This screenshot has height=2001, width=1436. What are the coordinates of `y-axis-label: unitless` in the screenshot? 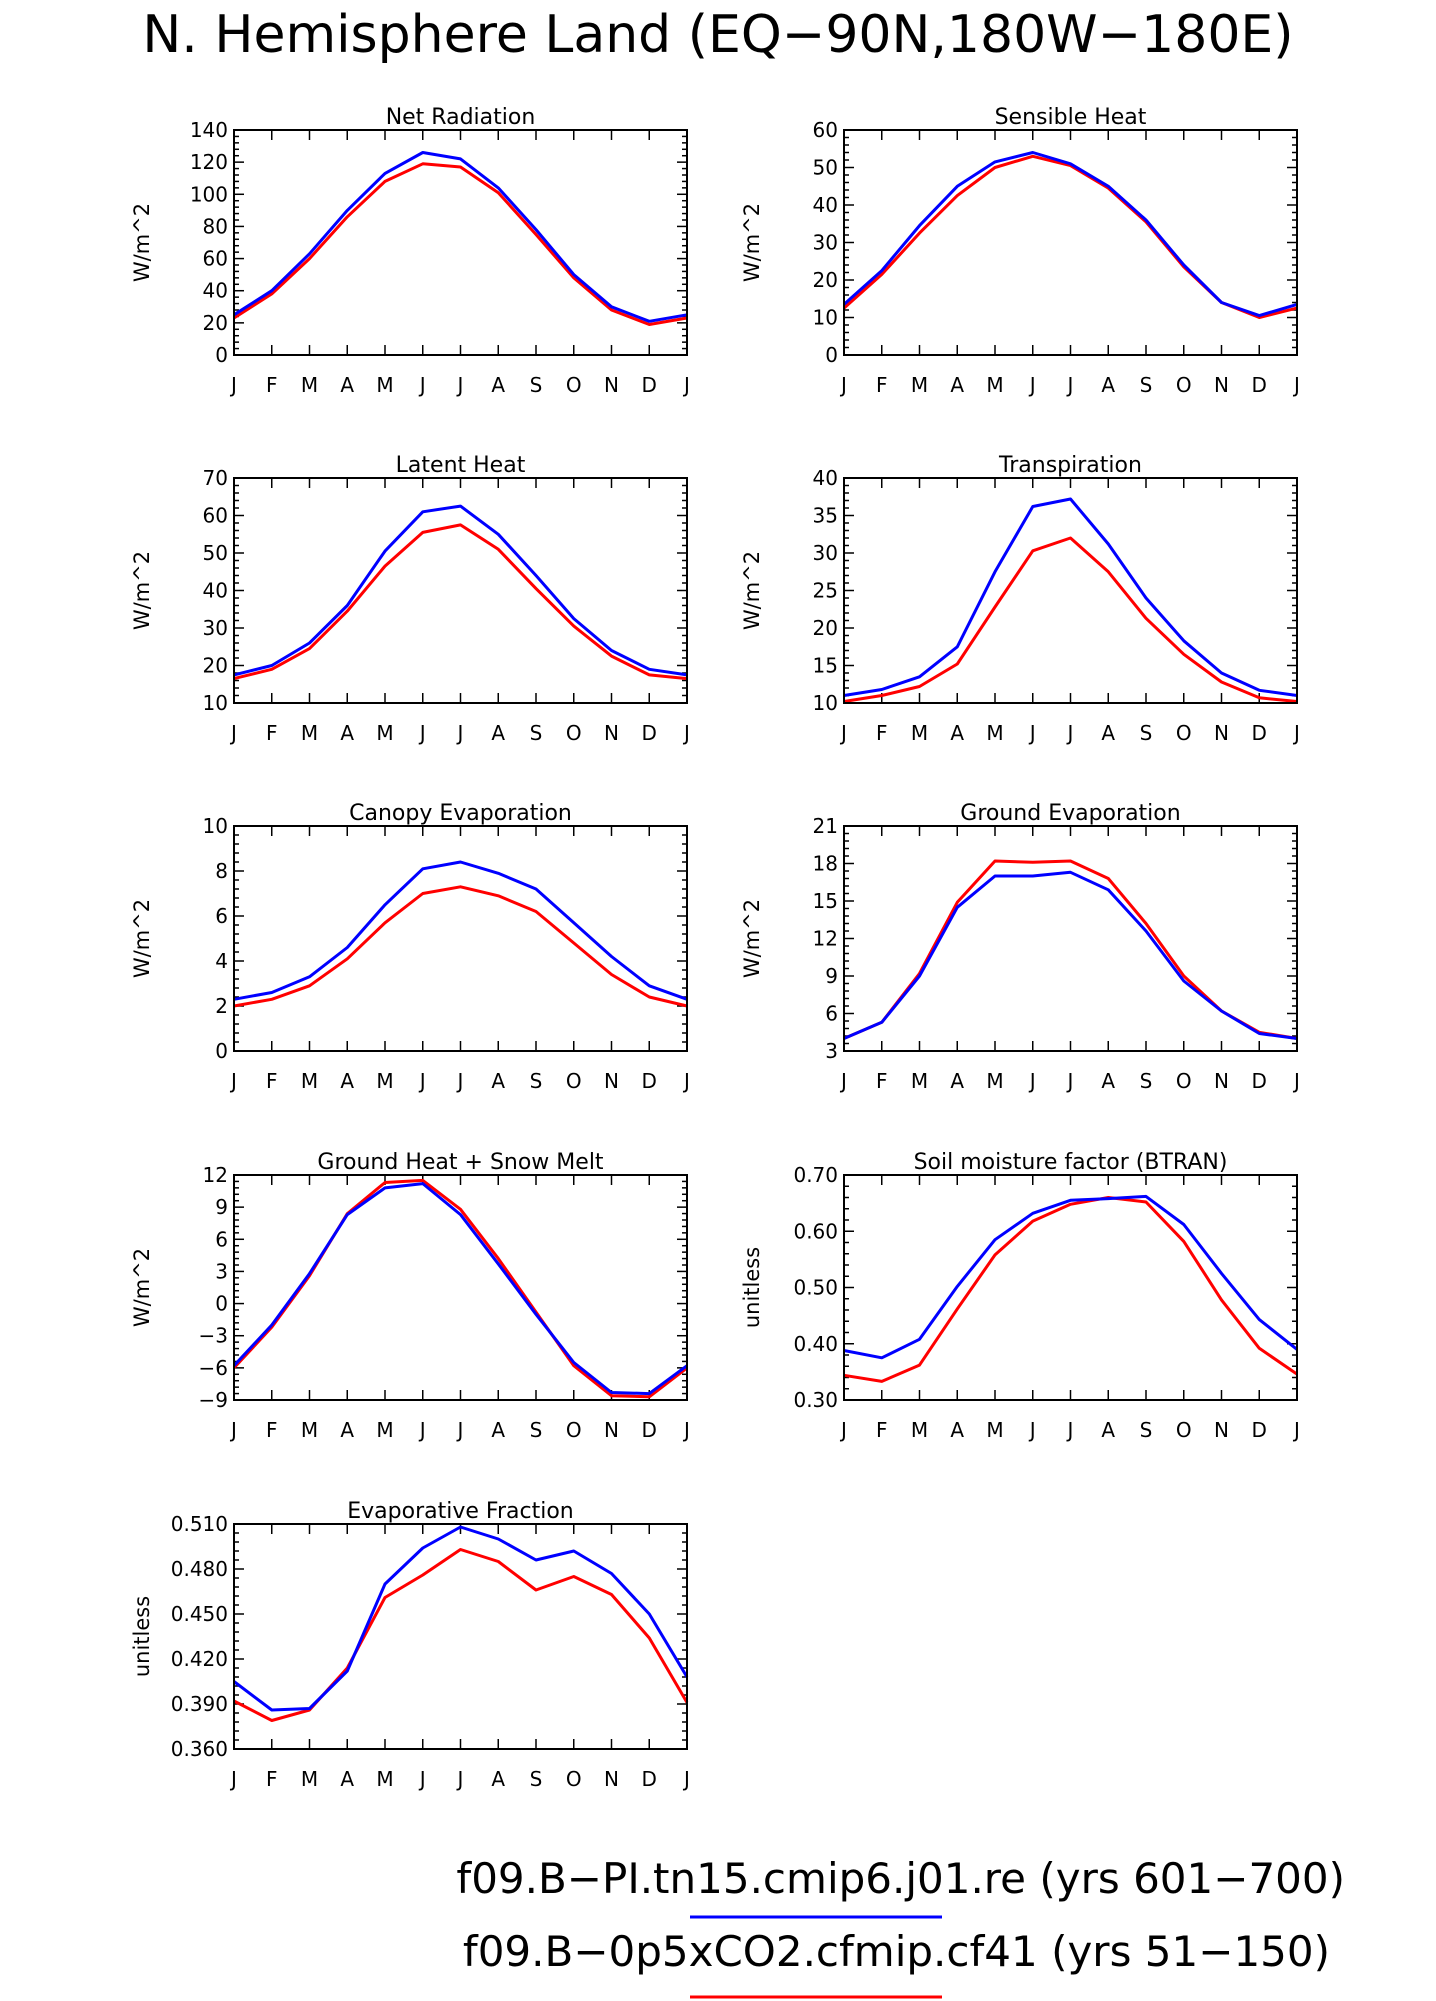 It's located at (752, 1287).